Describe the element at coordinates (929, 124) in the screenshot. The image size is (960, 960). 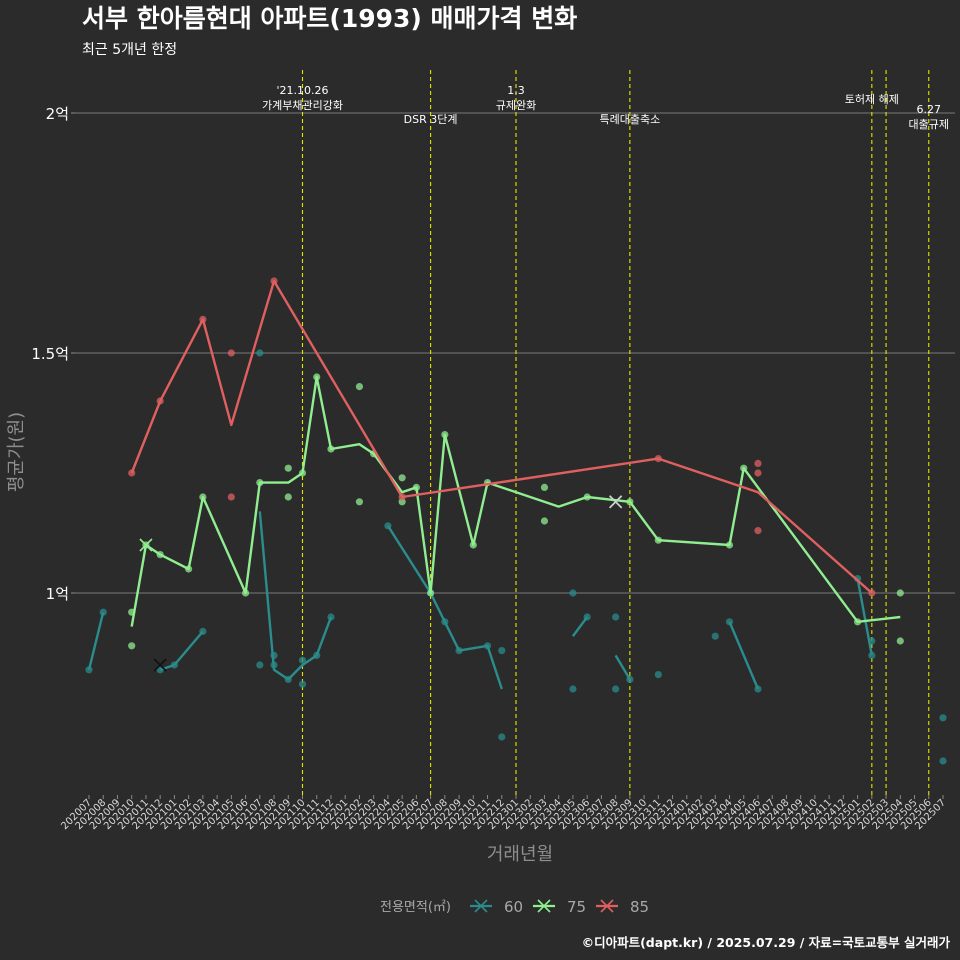
I see `event-label: 대출규제` at that location.